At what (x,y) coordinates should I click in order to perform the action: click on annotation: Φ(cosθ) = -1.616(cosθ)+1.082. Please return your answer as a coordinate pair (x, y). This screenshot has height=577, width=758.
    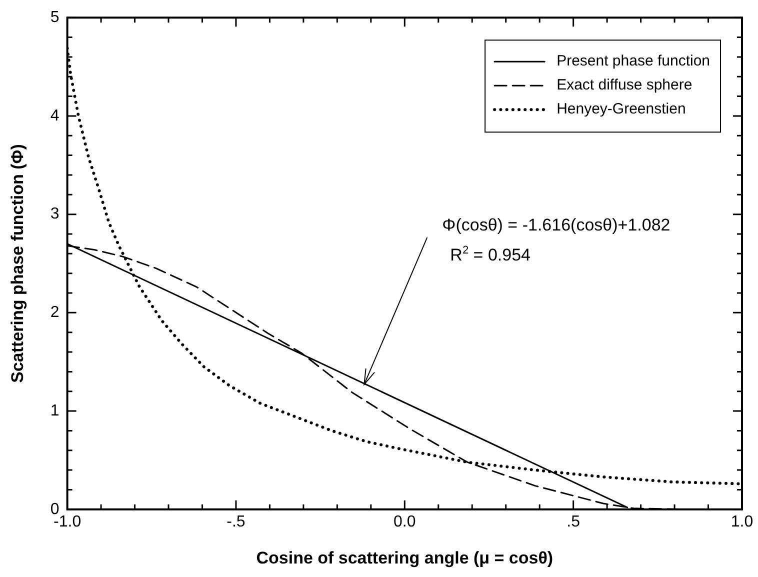
    Looking at the image, I should click on (556, 224).